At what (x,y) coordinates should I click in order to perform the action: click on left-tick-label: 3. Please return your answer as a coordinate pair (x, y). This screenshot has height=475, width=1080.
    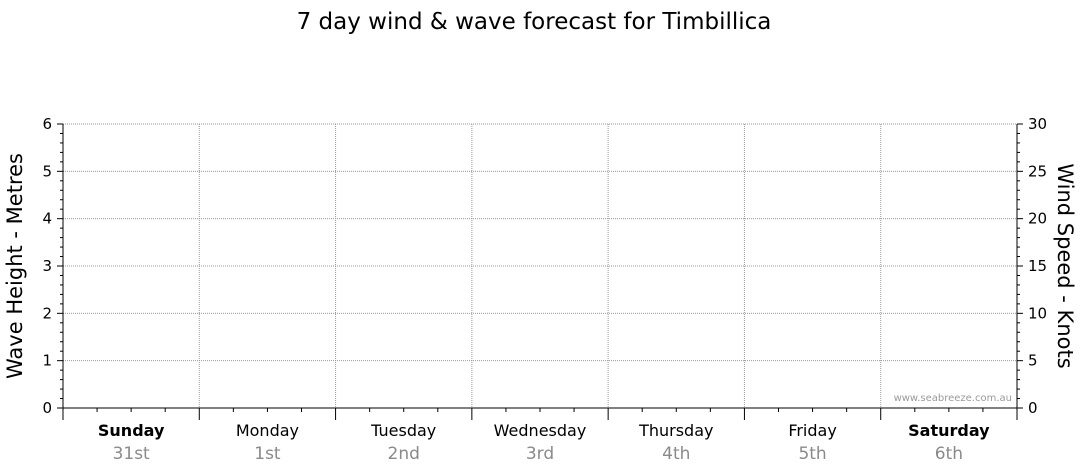
    Looking at the image, I should click on (47, 266).